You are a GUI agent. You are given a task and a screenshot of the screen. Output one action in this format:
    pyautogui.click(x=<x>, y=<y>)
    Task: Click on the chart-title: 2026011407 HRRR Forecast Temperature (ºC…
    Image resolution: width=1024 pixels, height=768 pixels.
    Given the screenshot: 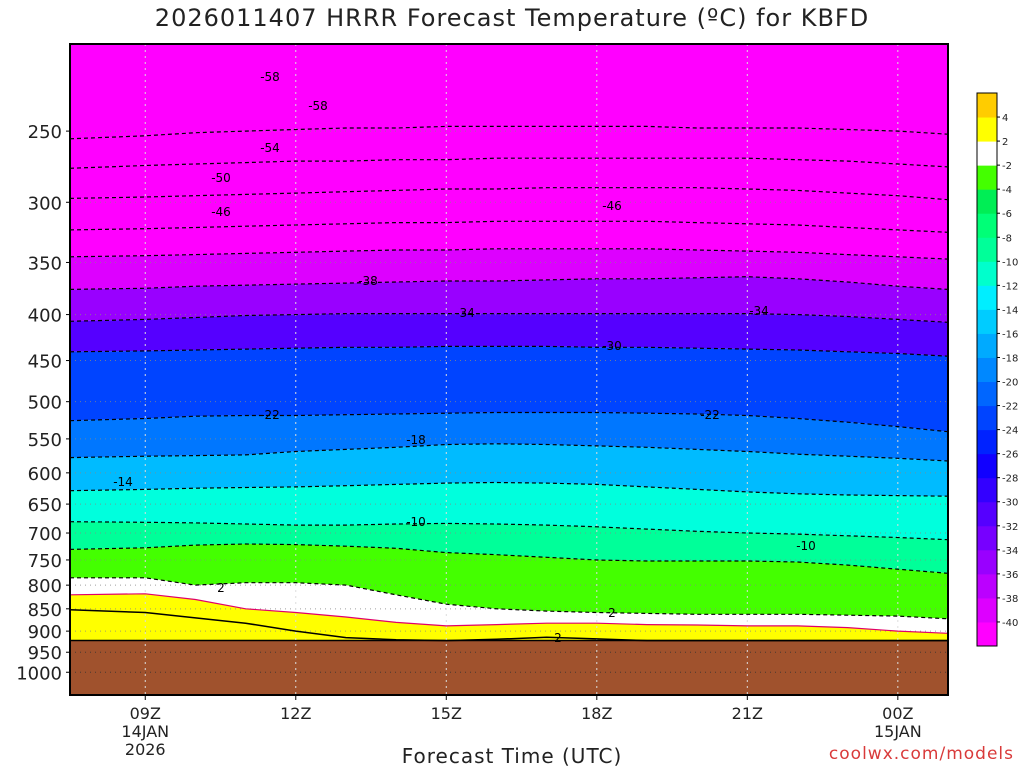 What is the action you would take?
    pyautogui.click(x=512, y=18)
    